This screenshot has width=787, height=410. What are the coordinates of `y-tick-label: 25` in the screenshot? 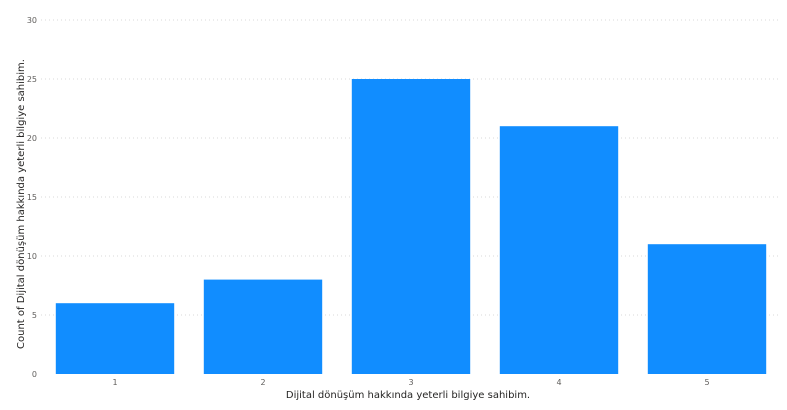 It's located at (32, 79).